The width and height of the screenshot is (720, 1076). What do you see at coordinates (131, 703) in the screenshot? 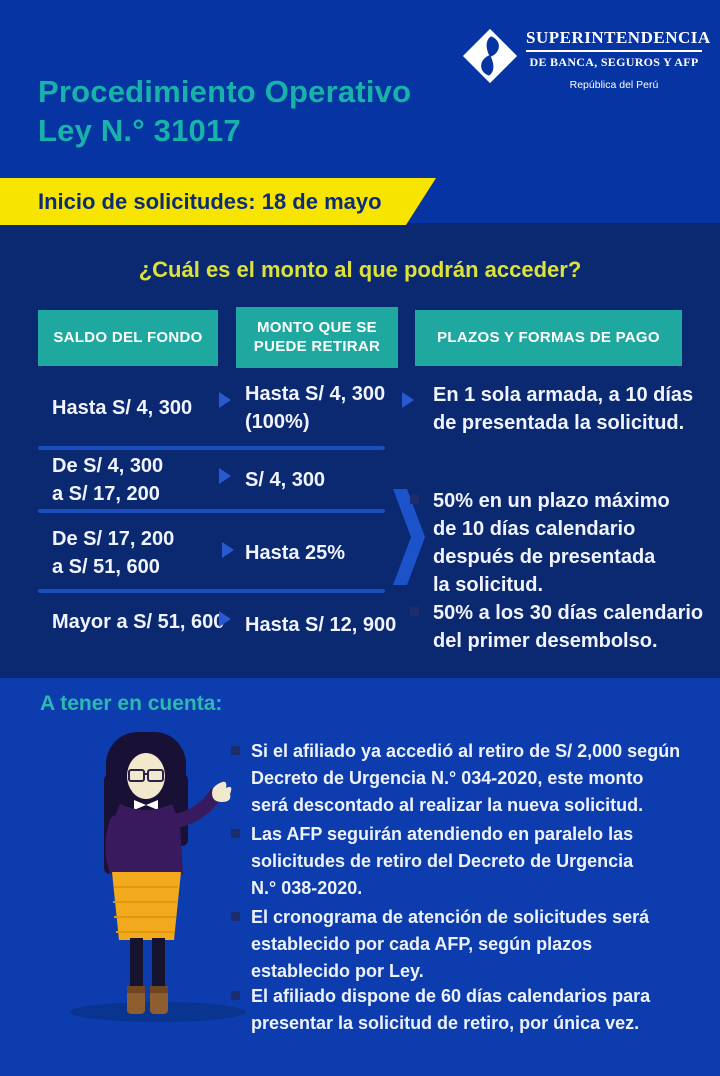
I see `notes-heading: A tener en cuenta:` at bounding box center [131, 703].